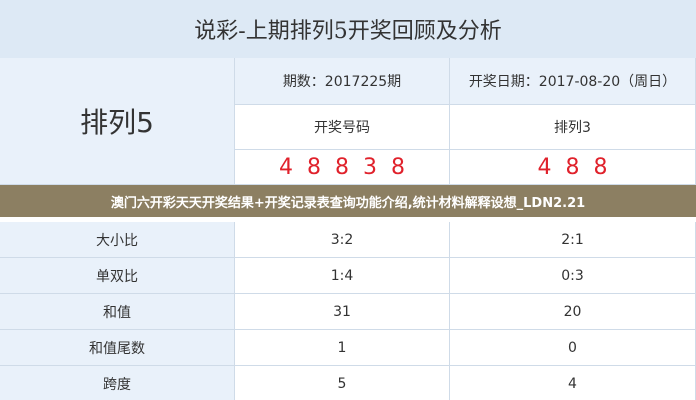  I want to click on row-value: 1, so click(342, 348).